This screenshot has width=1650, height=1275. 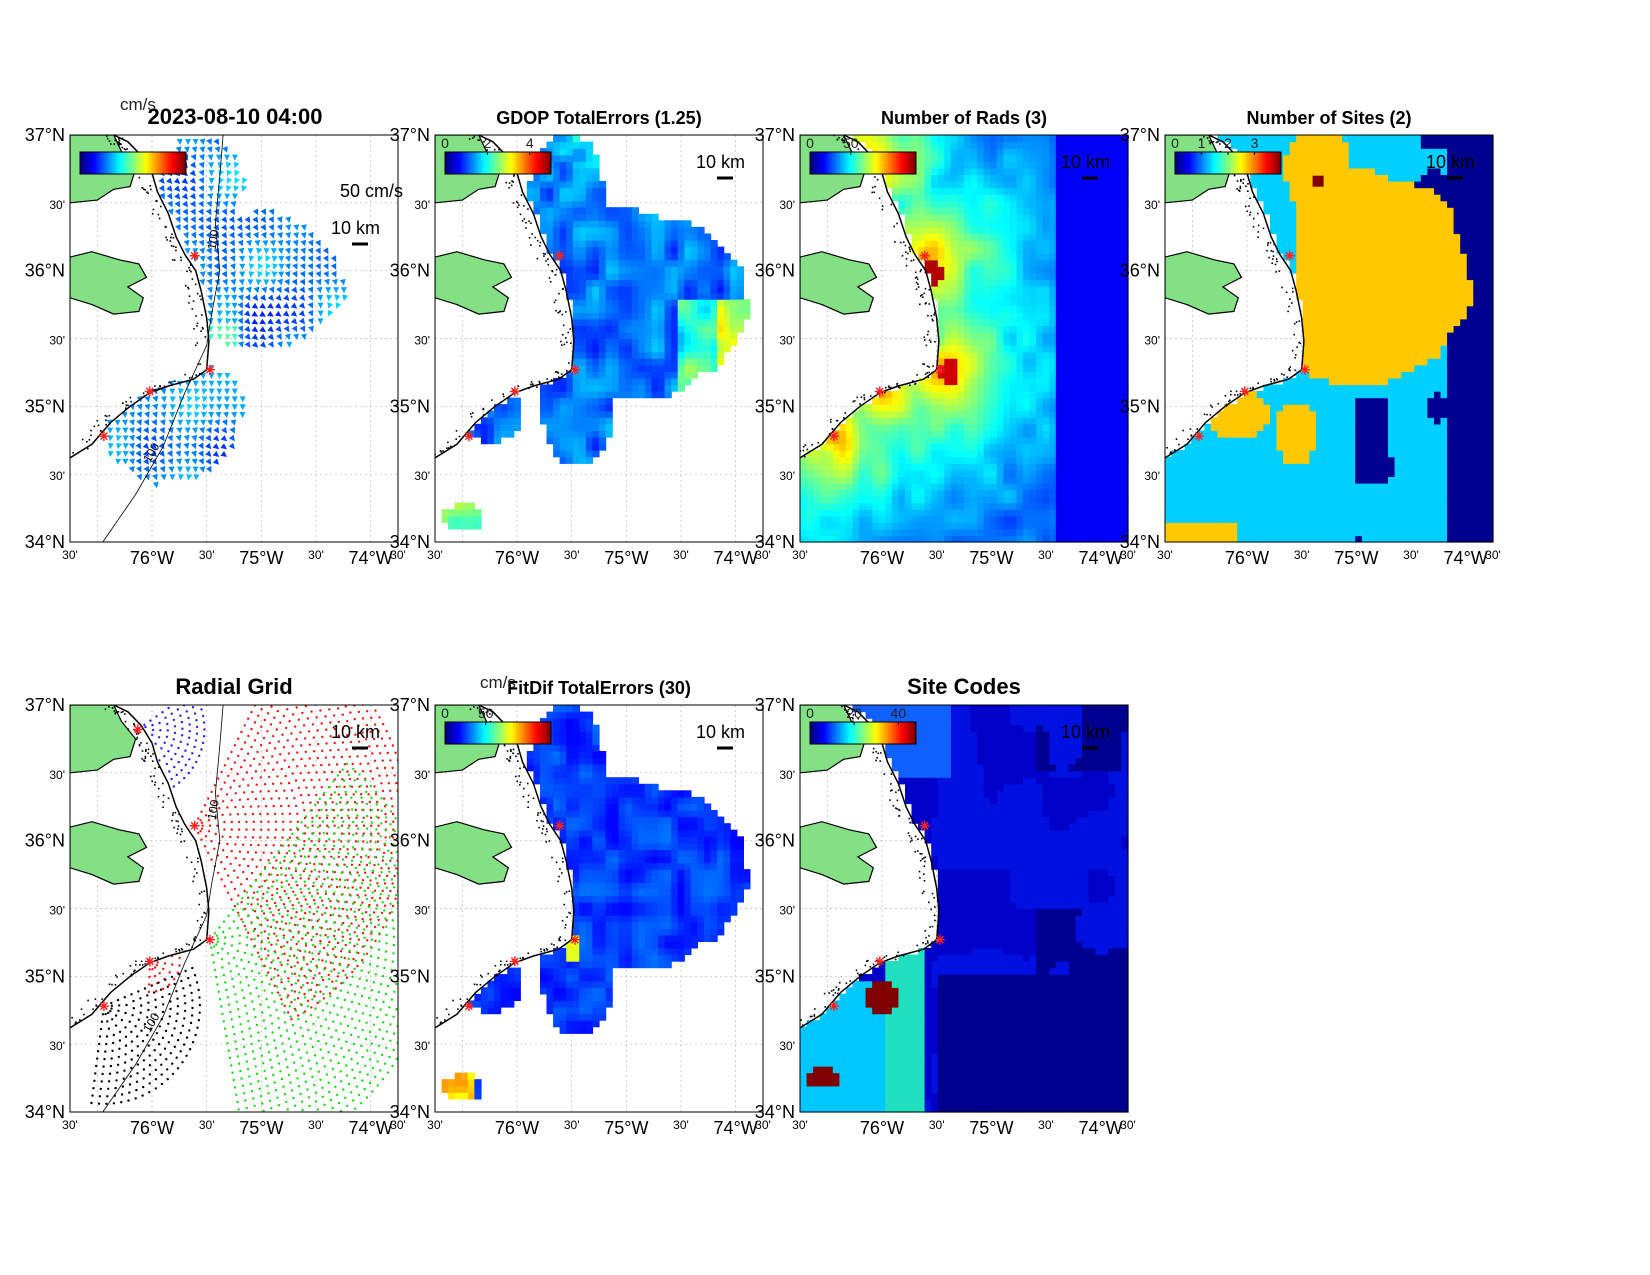 I want to click on rads-field, so click(x=964, y=339).